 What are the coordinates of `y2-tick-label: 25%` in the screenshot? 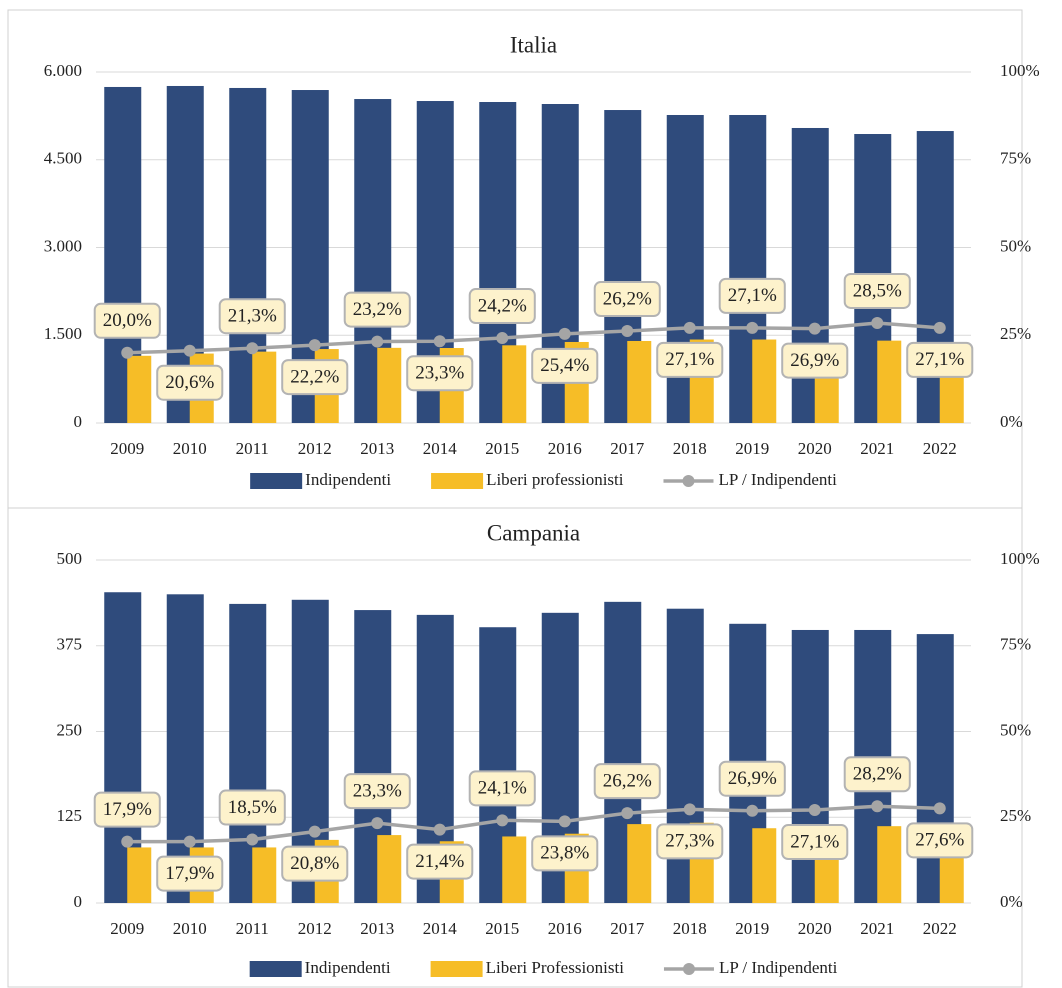 It's located at (1015, 333).